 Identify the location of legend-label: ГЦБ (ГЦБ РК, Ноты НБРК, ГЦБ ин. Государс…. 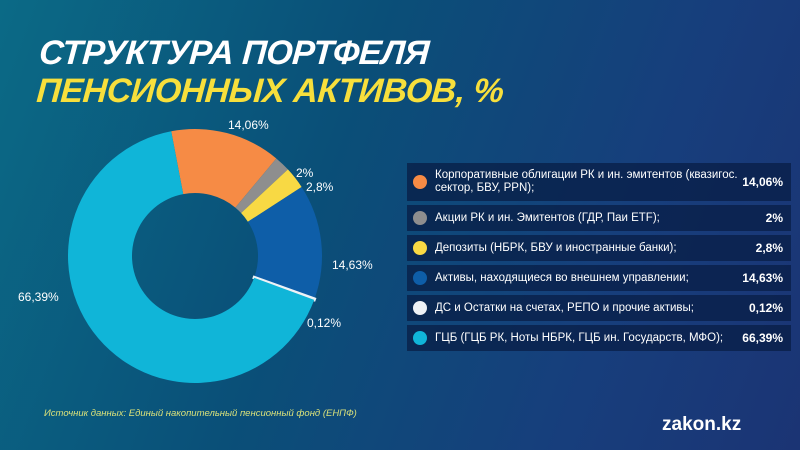
(579, 337).